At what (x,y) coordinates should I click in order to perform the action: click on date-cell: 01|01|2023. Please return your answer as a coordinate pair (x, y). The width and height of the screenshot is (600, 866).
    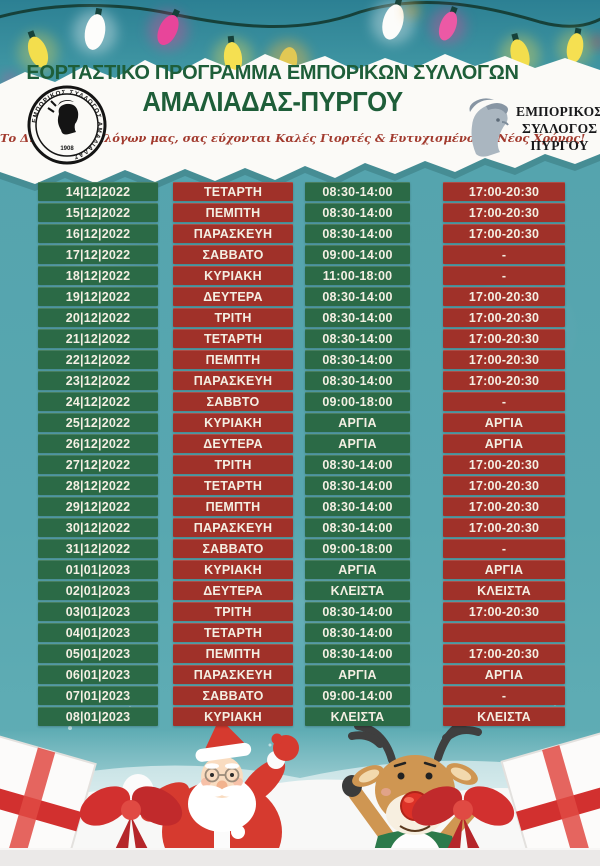
    Looking at the image, I should click on (98, 569).